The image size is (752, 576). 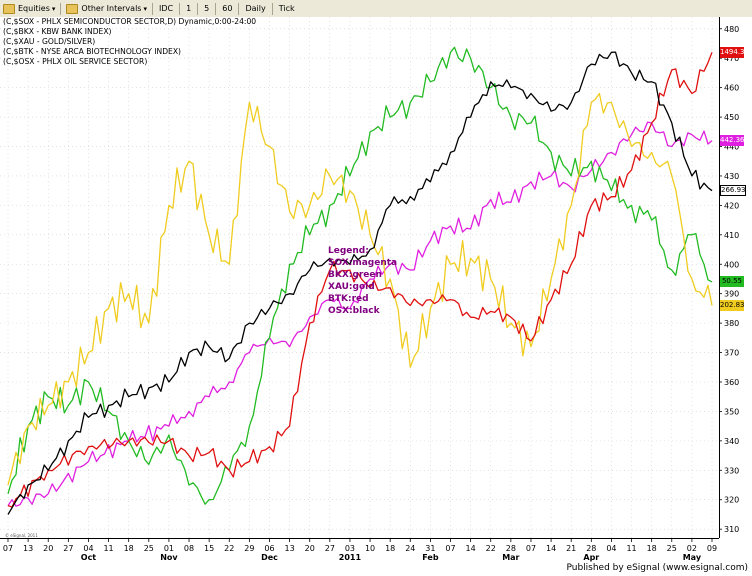 What do you see at coordinates (731, 205) in the screenshot?
I see `y-tick-label: 420` at bounding box center [731, 205].